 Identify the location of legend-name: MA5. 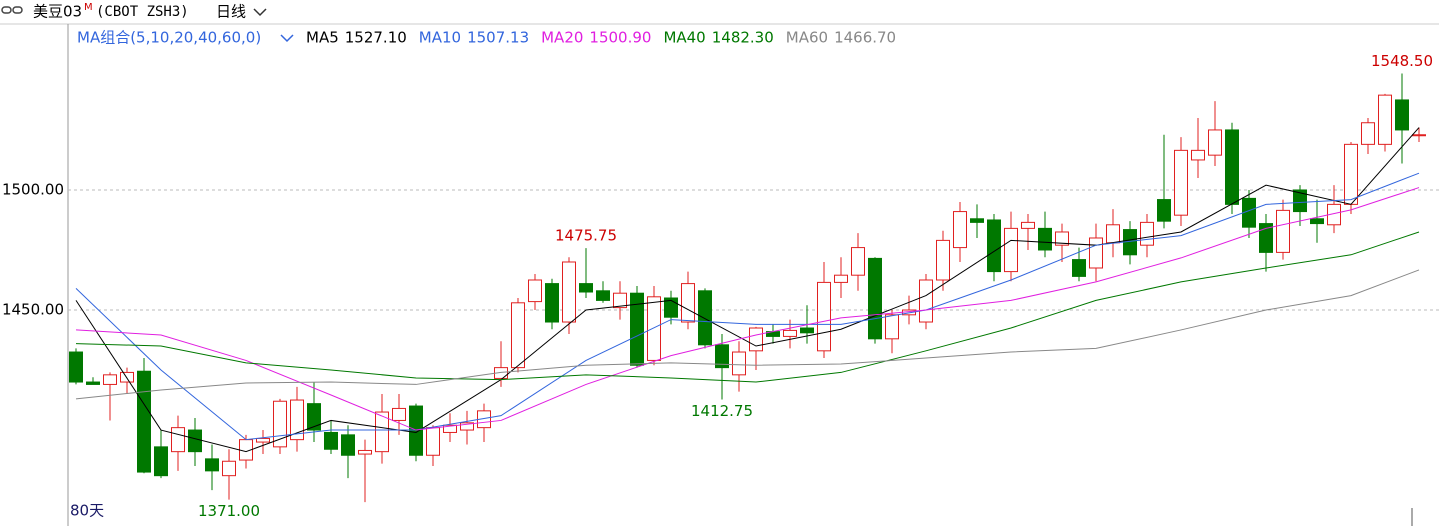
(322, 38).